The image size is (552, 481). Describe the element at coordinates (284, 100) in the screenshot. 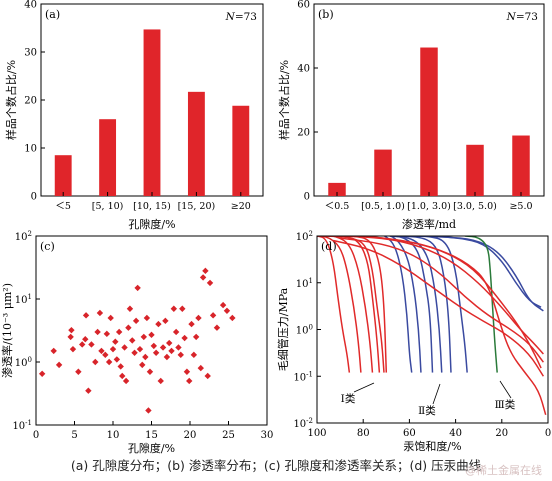

I see `y-axis-label: 样品个数占比/%` at that location.